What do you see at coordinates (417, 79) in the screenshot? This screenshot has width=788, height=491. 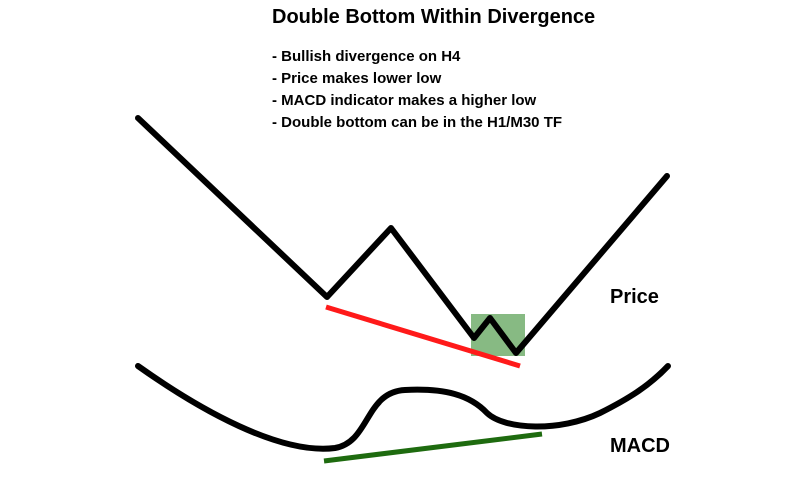 I see `bullet-item: Price makes lower low` at bounding box center [417, 79].